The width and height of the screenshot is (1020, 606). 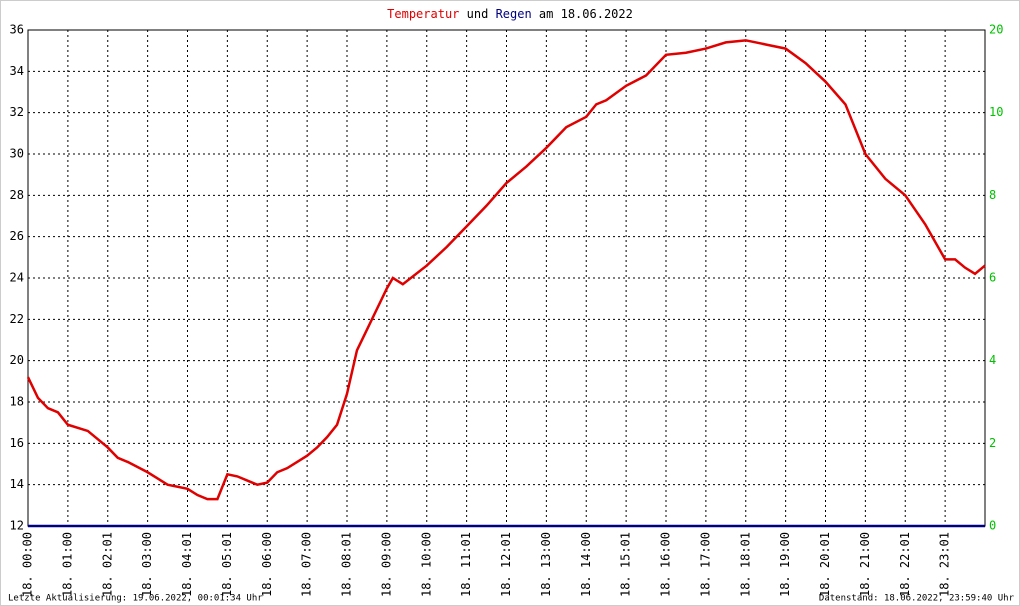 What do you see at coordinates (28, 564) in the screenshot?
I see `x-tick-label: 18. 00:00` at bounding box center [28, 564].